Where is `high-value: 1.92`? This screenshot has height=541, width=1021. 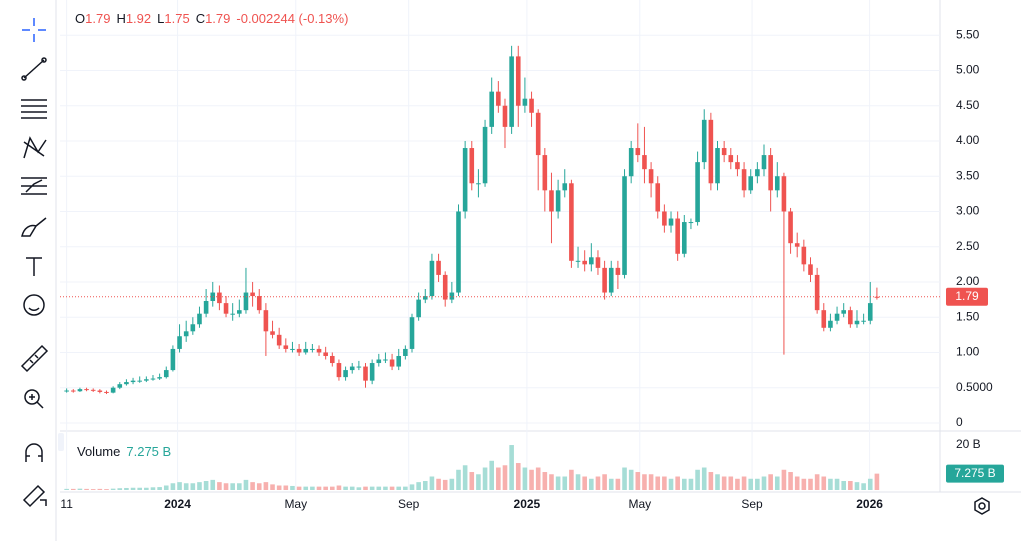
high-value: 1.92 is located at coordinates (138, 18).